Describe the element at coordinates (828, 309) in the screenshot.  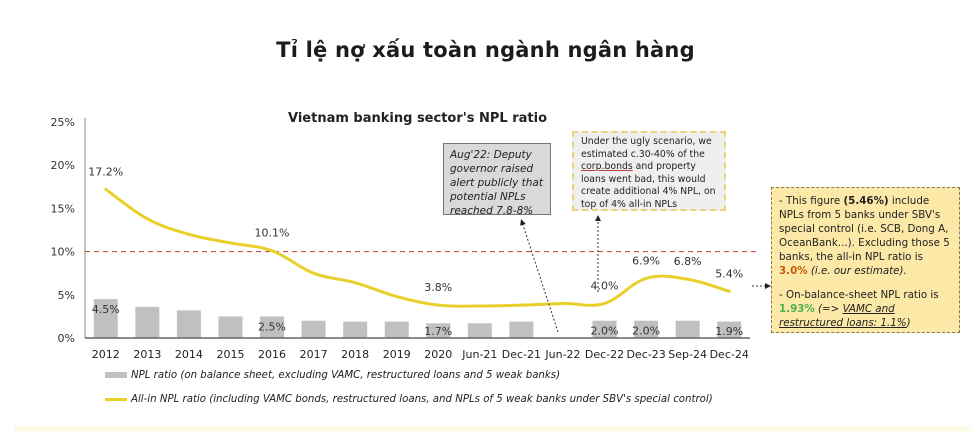
I see `note-text: (=>` at that location.